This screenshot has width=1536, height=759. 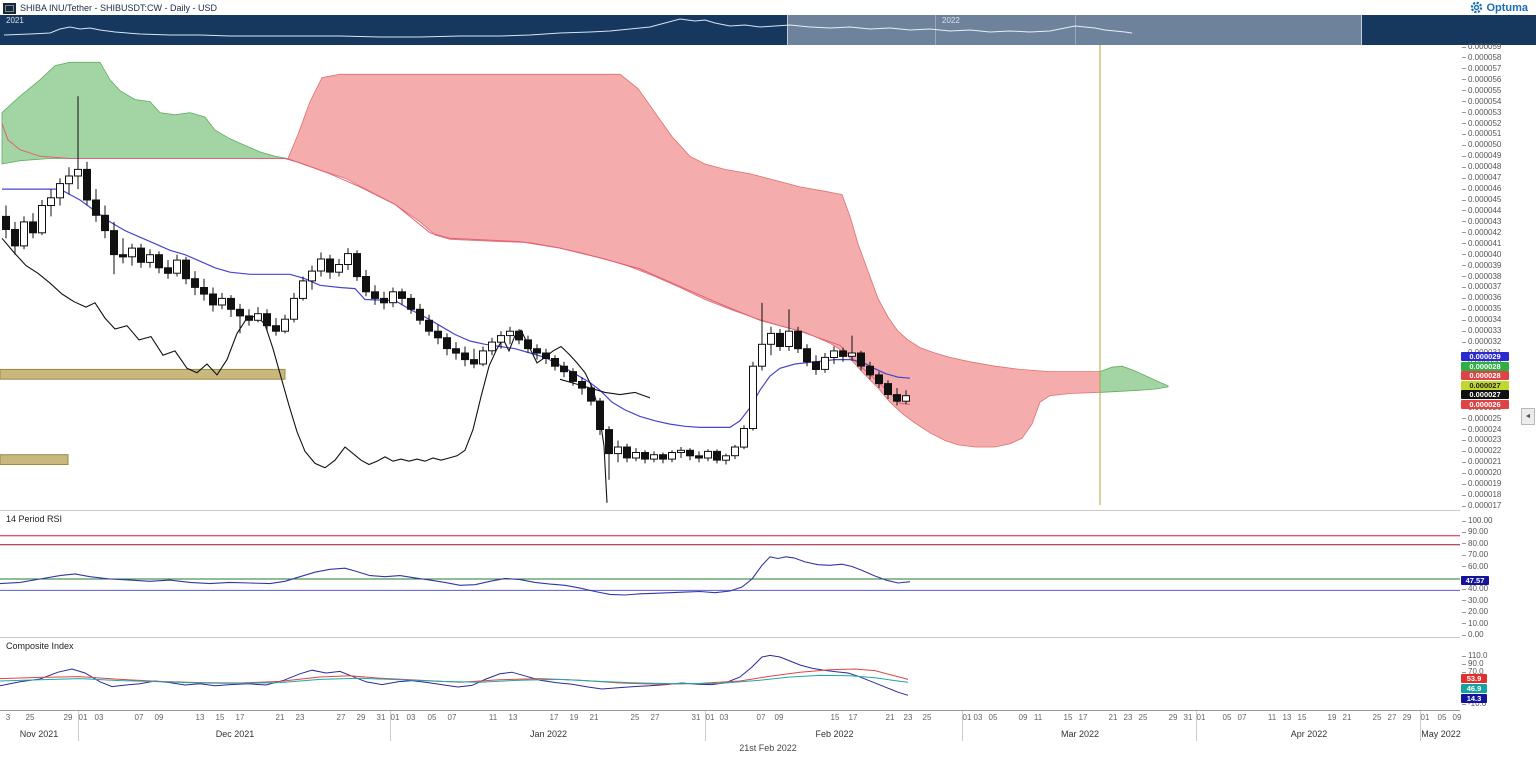 I want to click on price-tick: 0.000056, so click(x=1481, y=79).